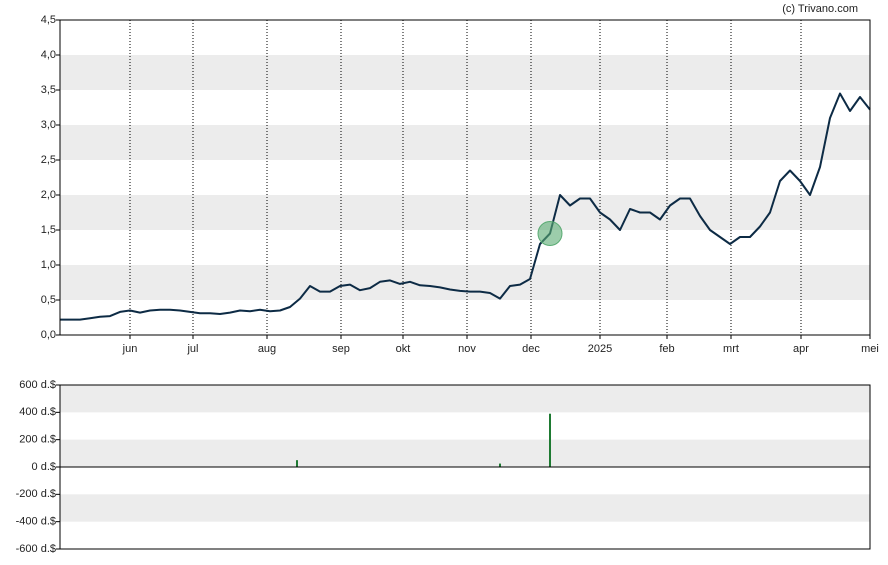  Describe the element at coordinates (48, 335) in the screenshot. I see `y-tick-label: 0,0` at that location.